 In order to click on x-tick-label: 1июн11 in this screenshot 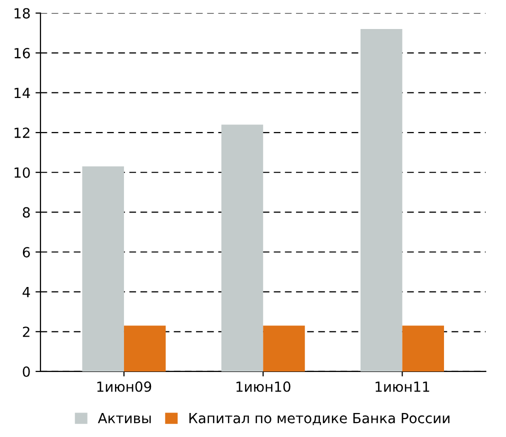, I will do `click(403, 387)`.